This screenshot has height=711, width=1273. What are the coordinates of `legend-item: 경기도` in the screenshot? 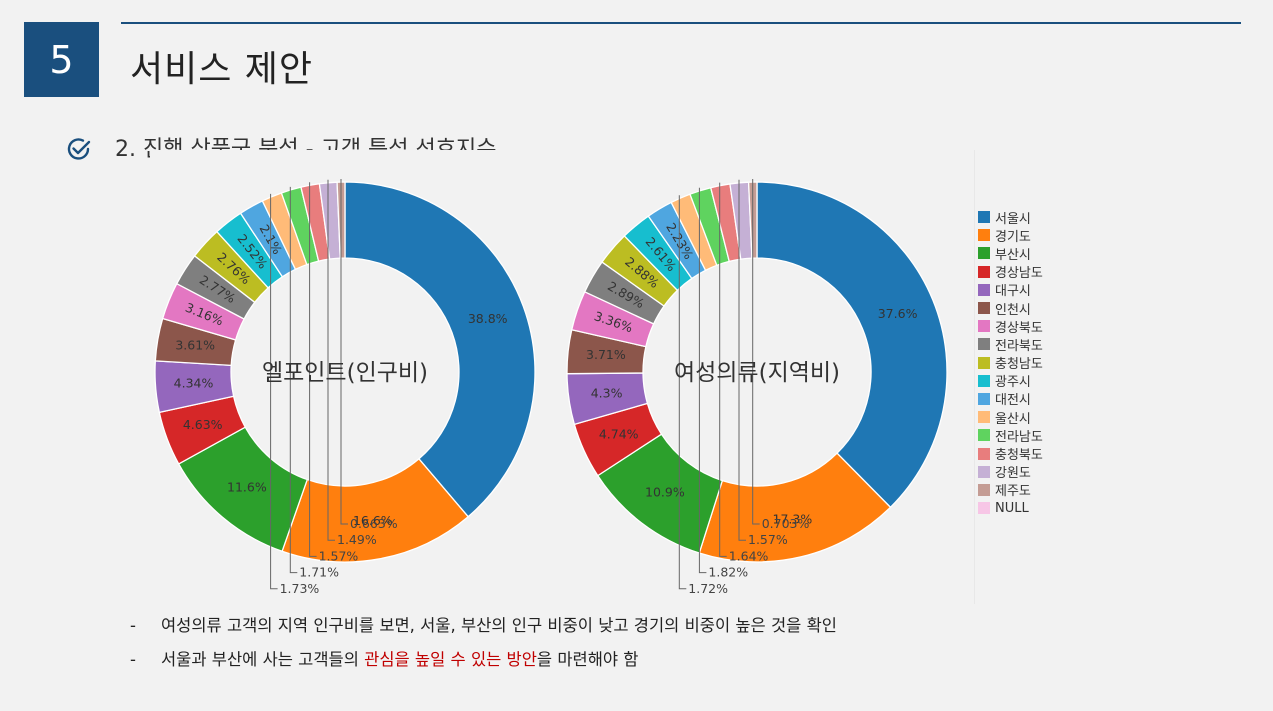 It's located at (1010, 235).